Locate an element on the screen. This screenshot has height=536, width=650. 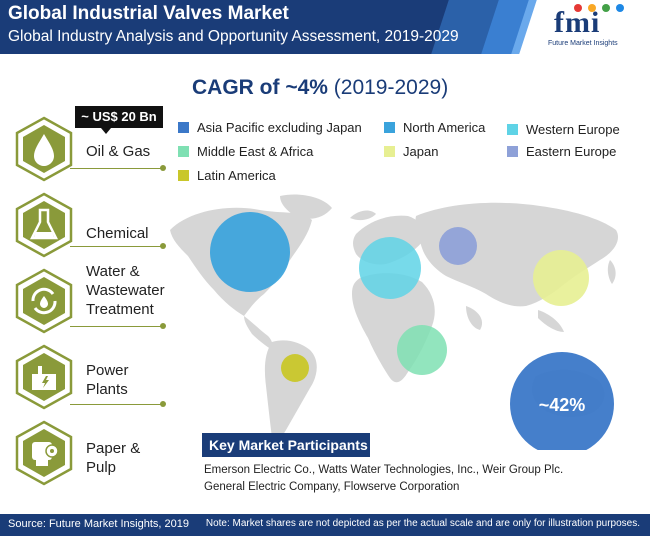
segment-water-line-2: Wastewater is located at coordinates (125, 290).